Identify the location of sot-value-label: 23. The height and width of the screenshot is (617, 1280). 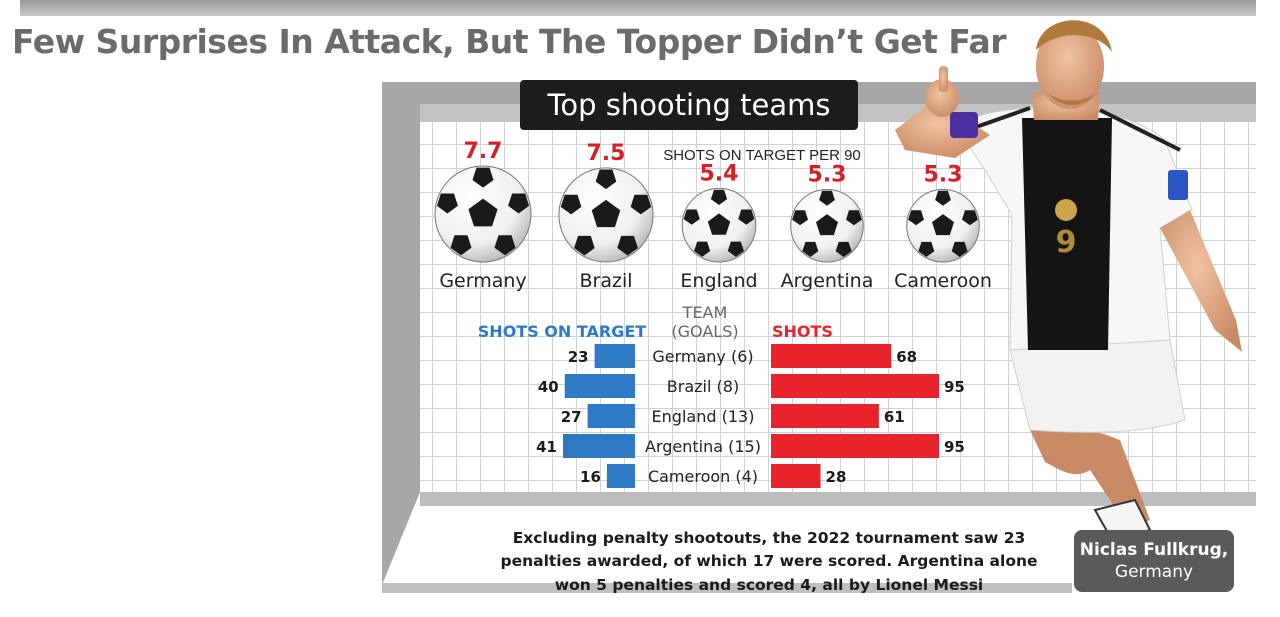
(578, 357).